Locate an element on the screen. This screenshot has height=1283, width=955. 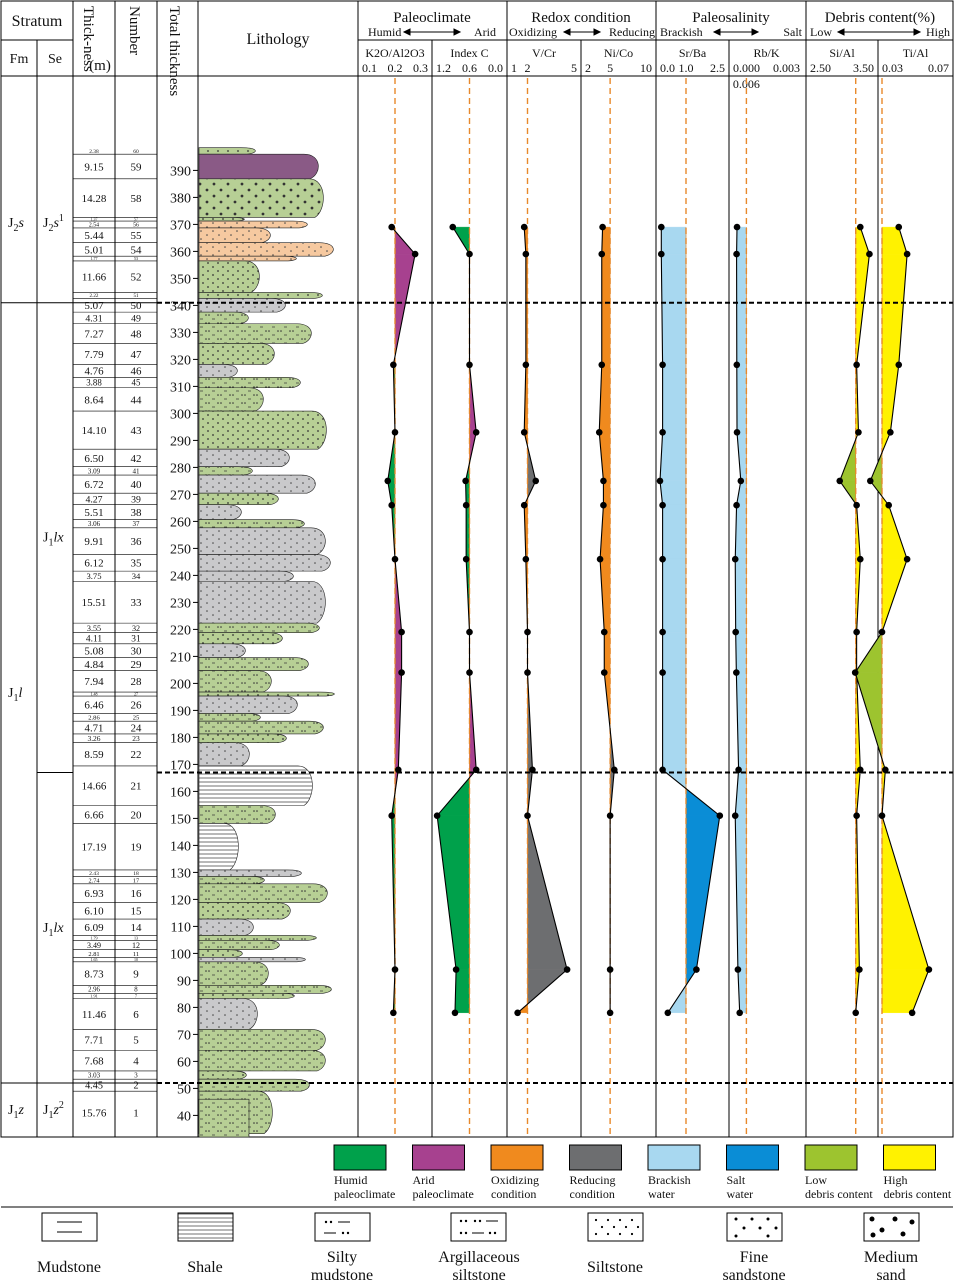
rock-label: Siltstone is located at coordinates (615, 1267).